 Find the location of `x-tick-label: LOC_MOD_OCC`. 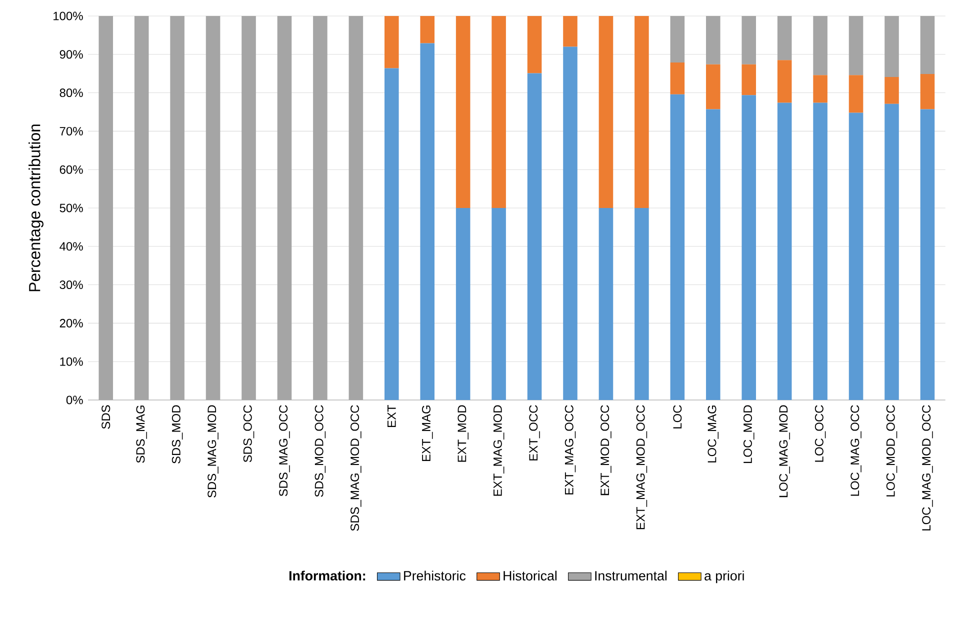

x-tick-label: LOC_MOD_OCC is located at coordinates (892, 450).